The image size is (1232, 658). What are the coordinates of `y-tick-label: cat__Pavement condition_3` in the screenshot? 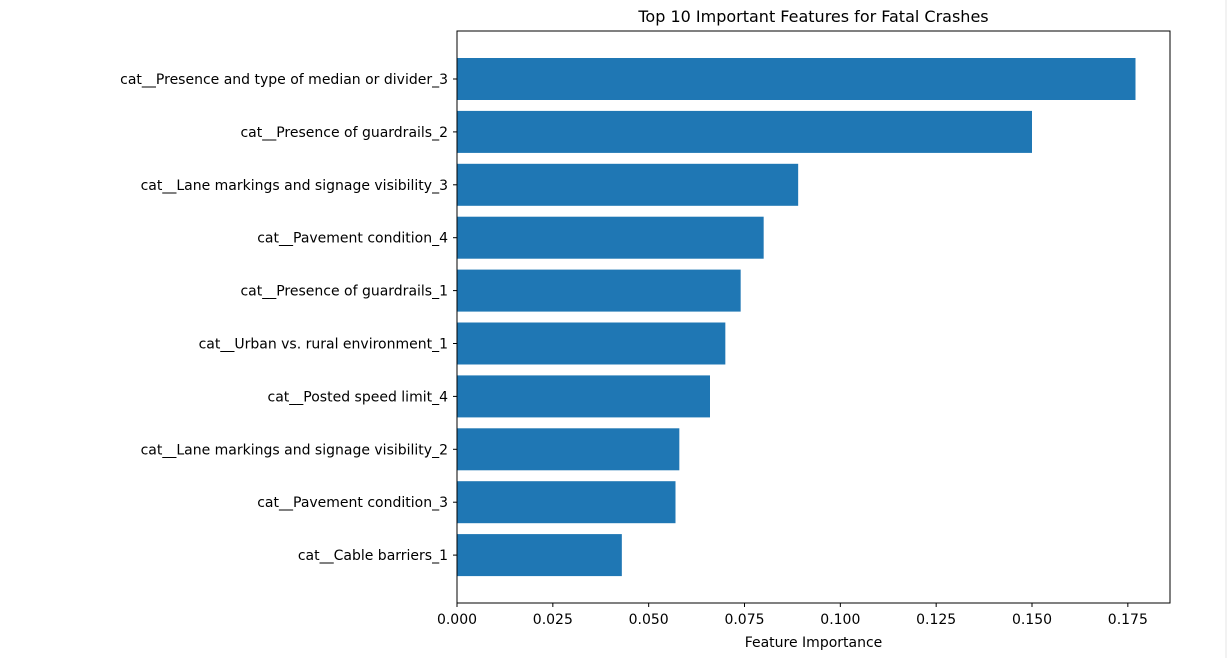 It's located at (352, 503).